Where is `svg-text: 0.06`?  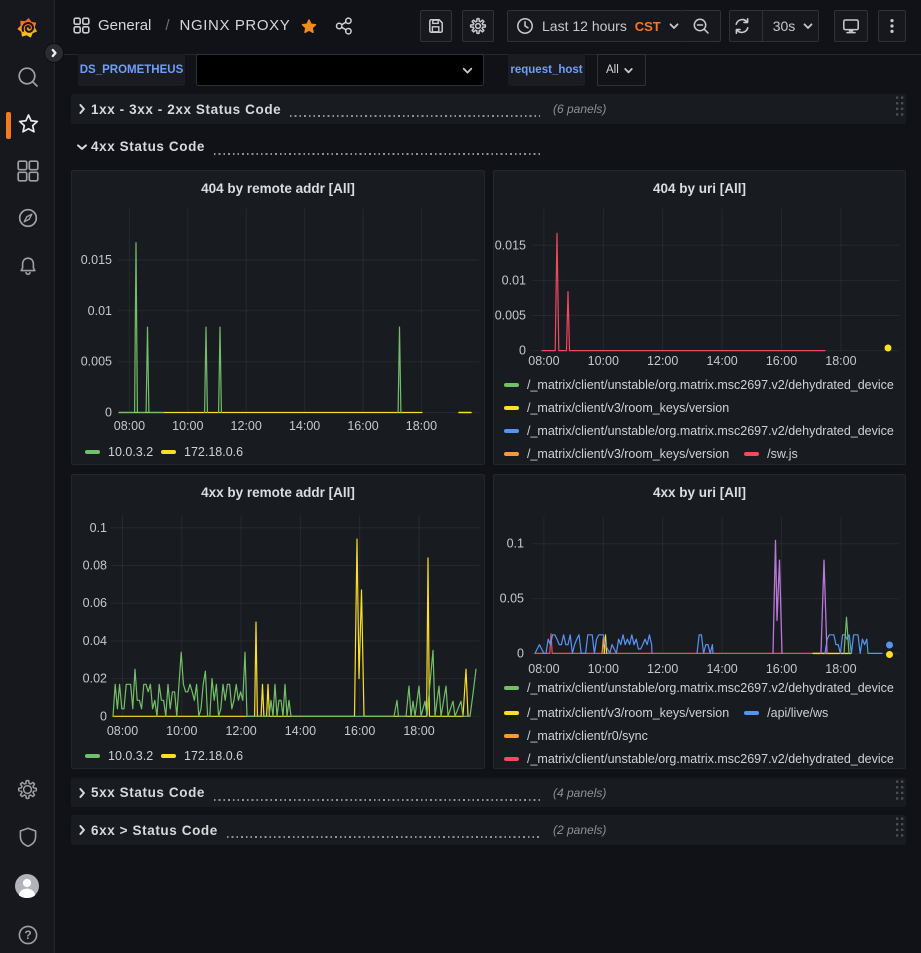
svg-text: 0.06 is located at coordinates (95, 603).